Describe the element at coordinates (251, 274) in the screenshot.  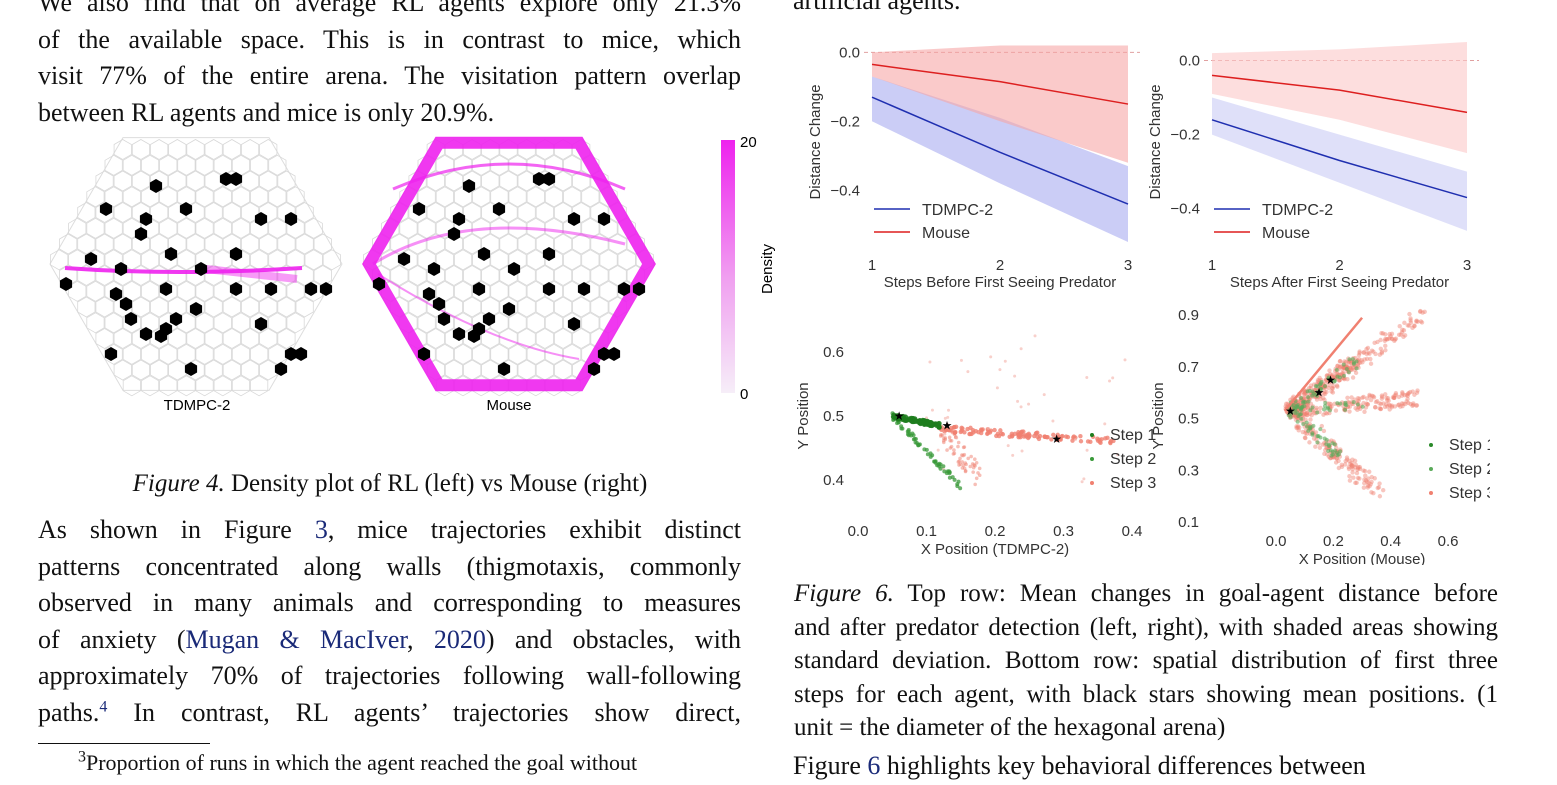
I see `trajectory-density` at that location.